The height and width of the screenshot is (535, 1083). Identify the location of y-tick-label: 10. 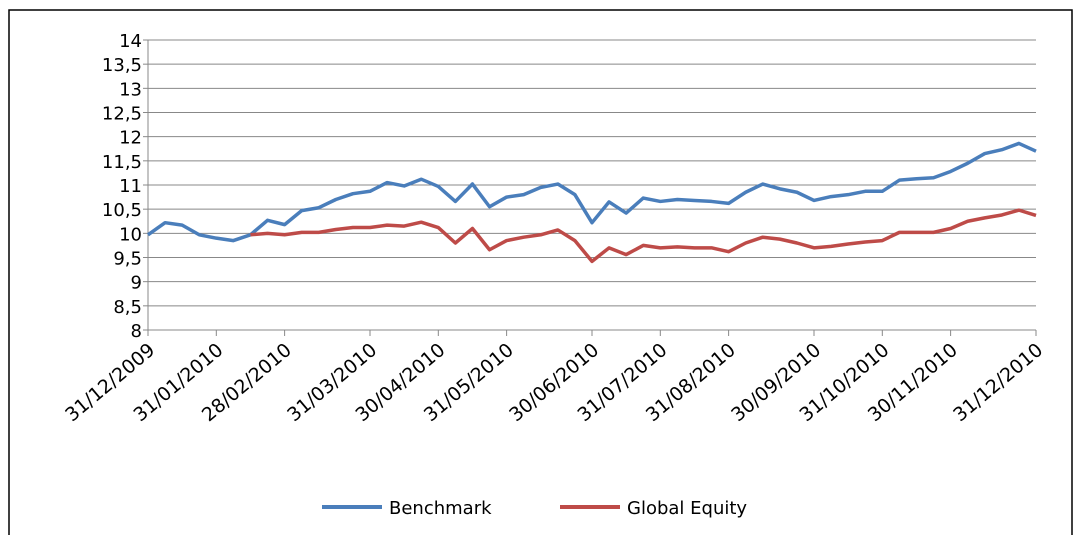
(130, 234).